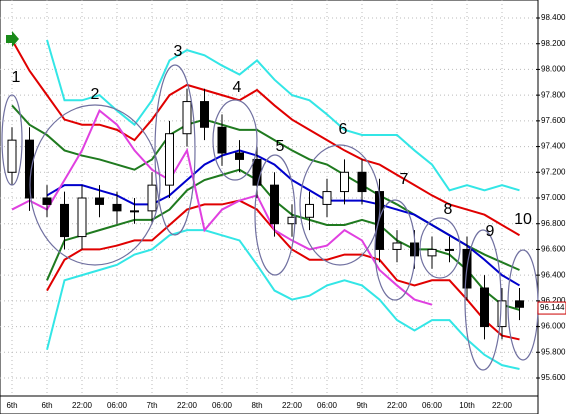  I want to click on y-tick-label: 97.200, so click(553, 171).